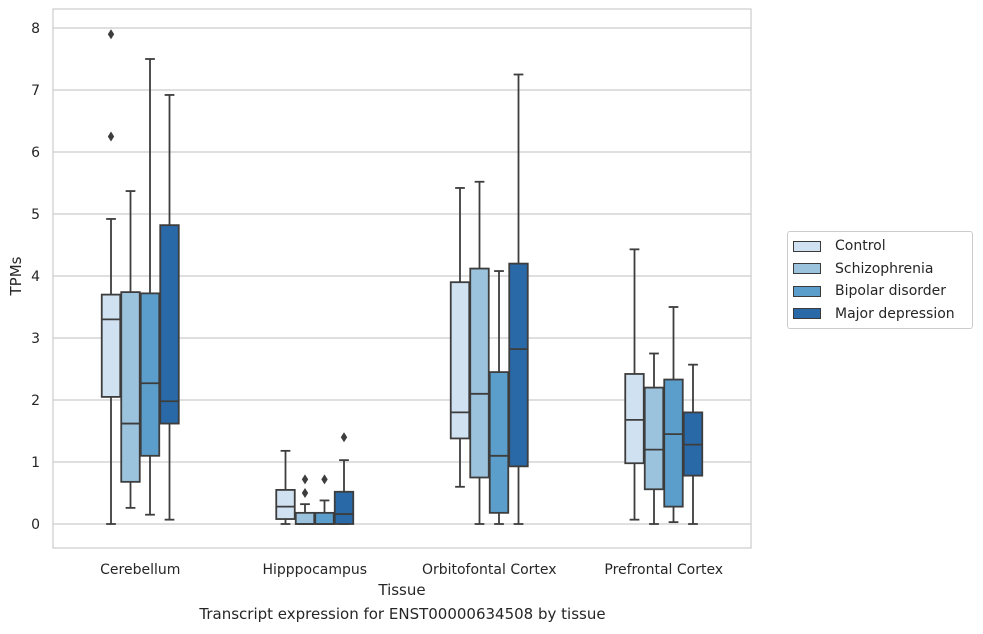  Describe the element at coordinates (35, 339) in the screenshot. I see `y-tick-label: 3` at that location.